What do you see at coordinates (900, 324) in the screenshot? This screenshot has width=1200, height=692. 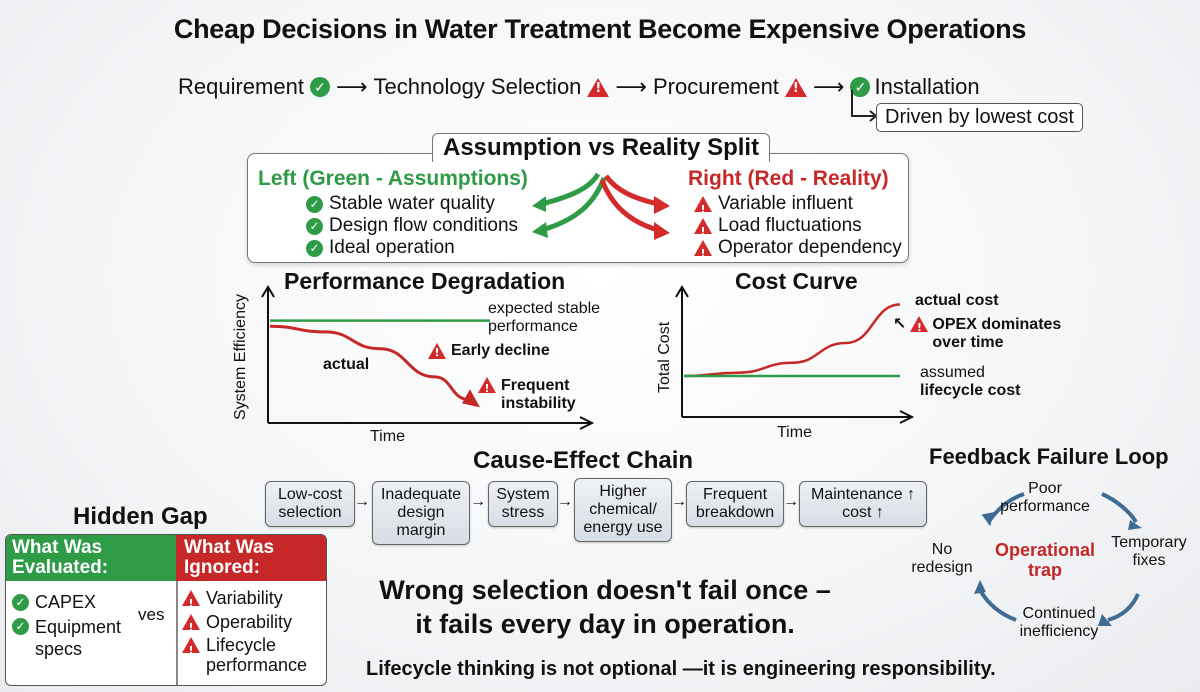 I see `arrow-left-icon: ↖` at bounding box center [900, 324].